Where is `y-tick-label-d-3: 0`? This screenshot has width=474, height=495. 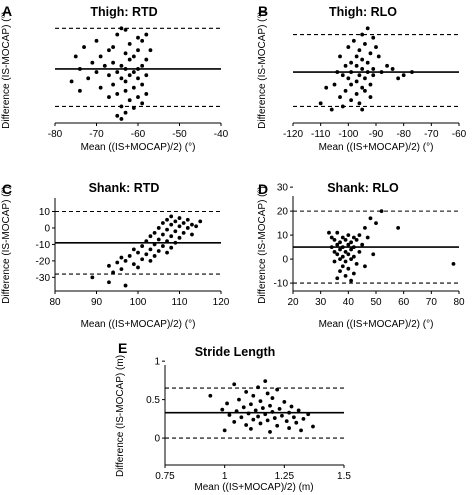
y-tick-label-d-3: 0 is located at coordinates (285, 260).